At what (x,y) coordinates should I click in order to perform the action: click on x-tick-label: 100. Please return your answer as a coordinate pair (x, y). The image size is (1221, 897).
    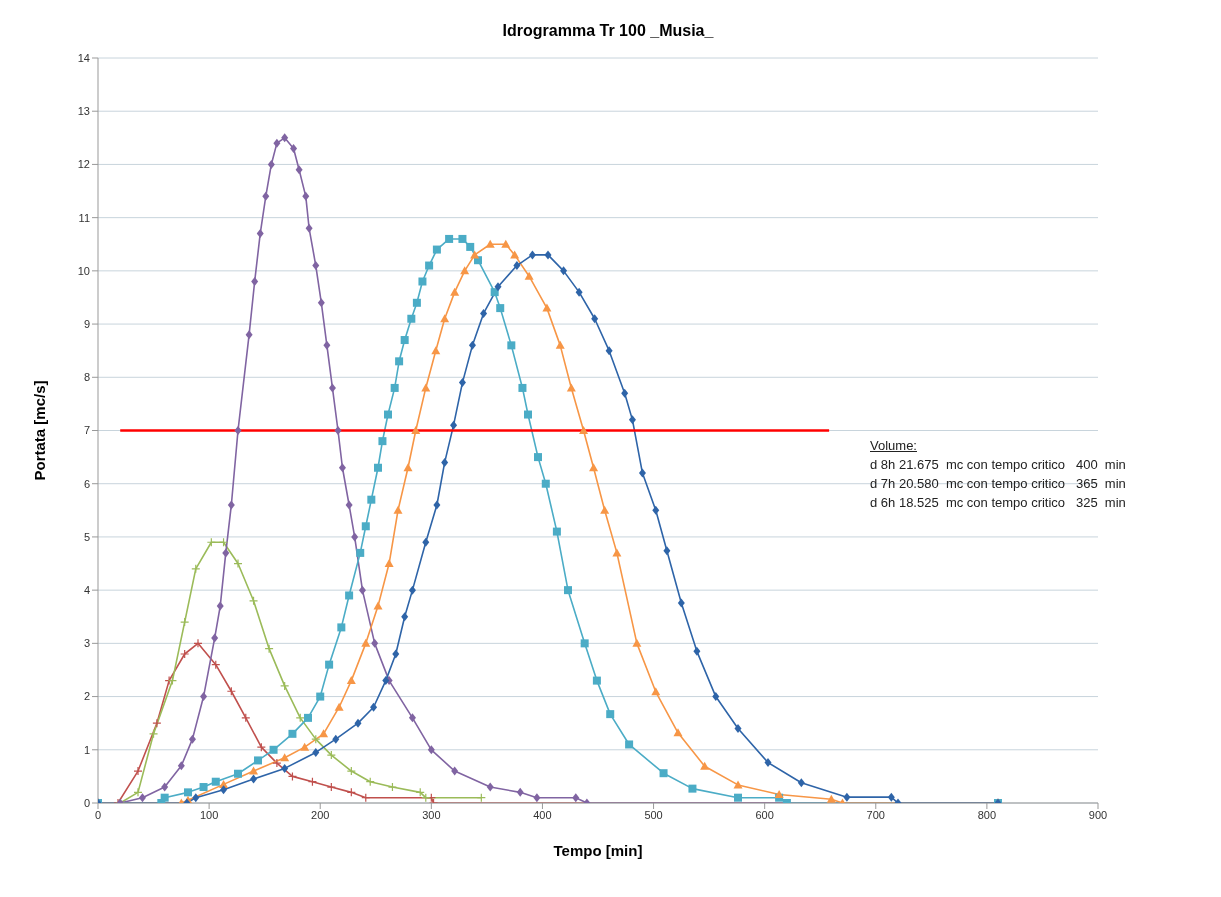
    Looking at the image, I should click on (209, 814).